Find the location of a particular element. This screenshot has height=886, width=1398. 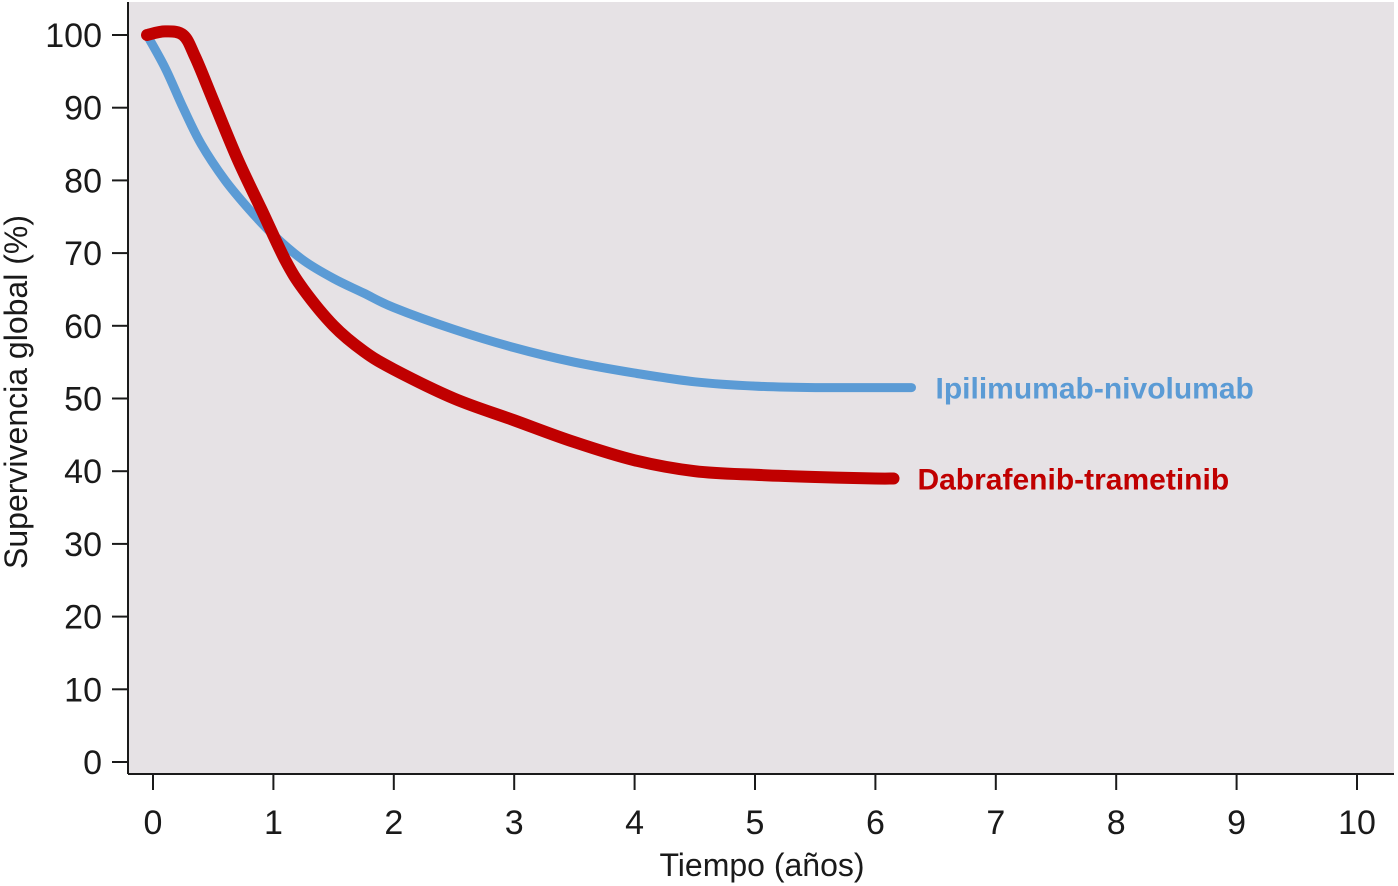

y-axis-ticks: 0 10 20 30 40 50 60 70 80 90 100 is located at coordinates (86, 399).